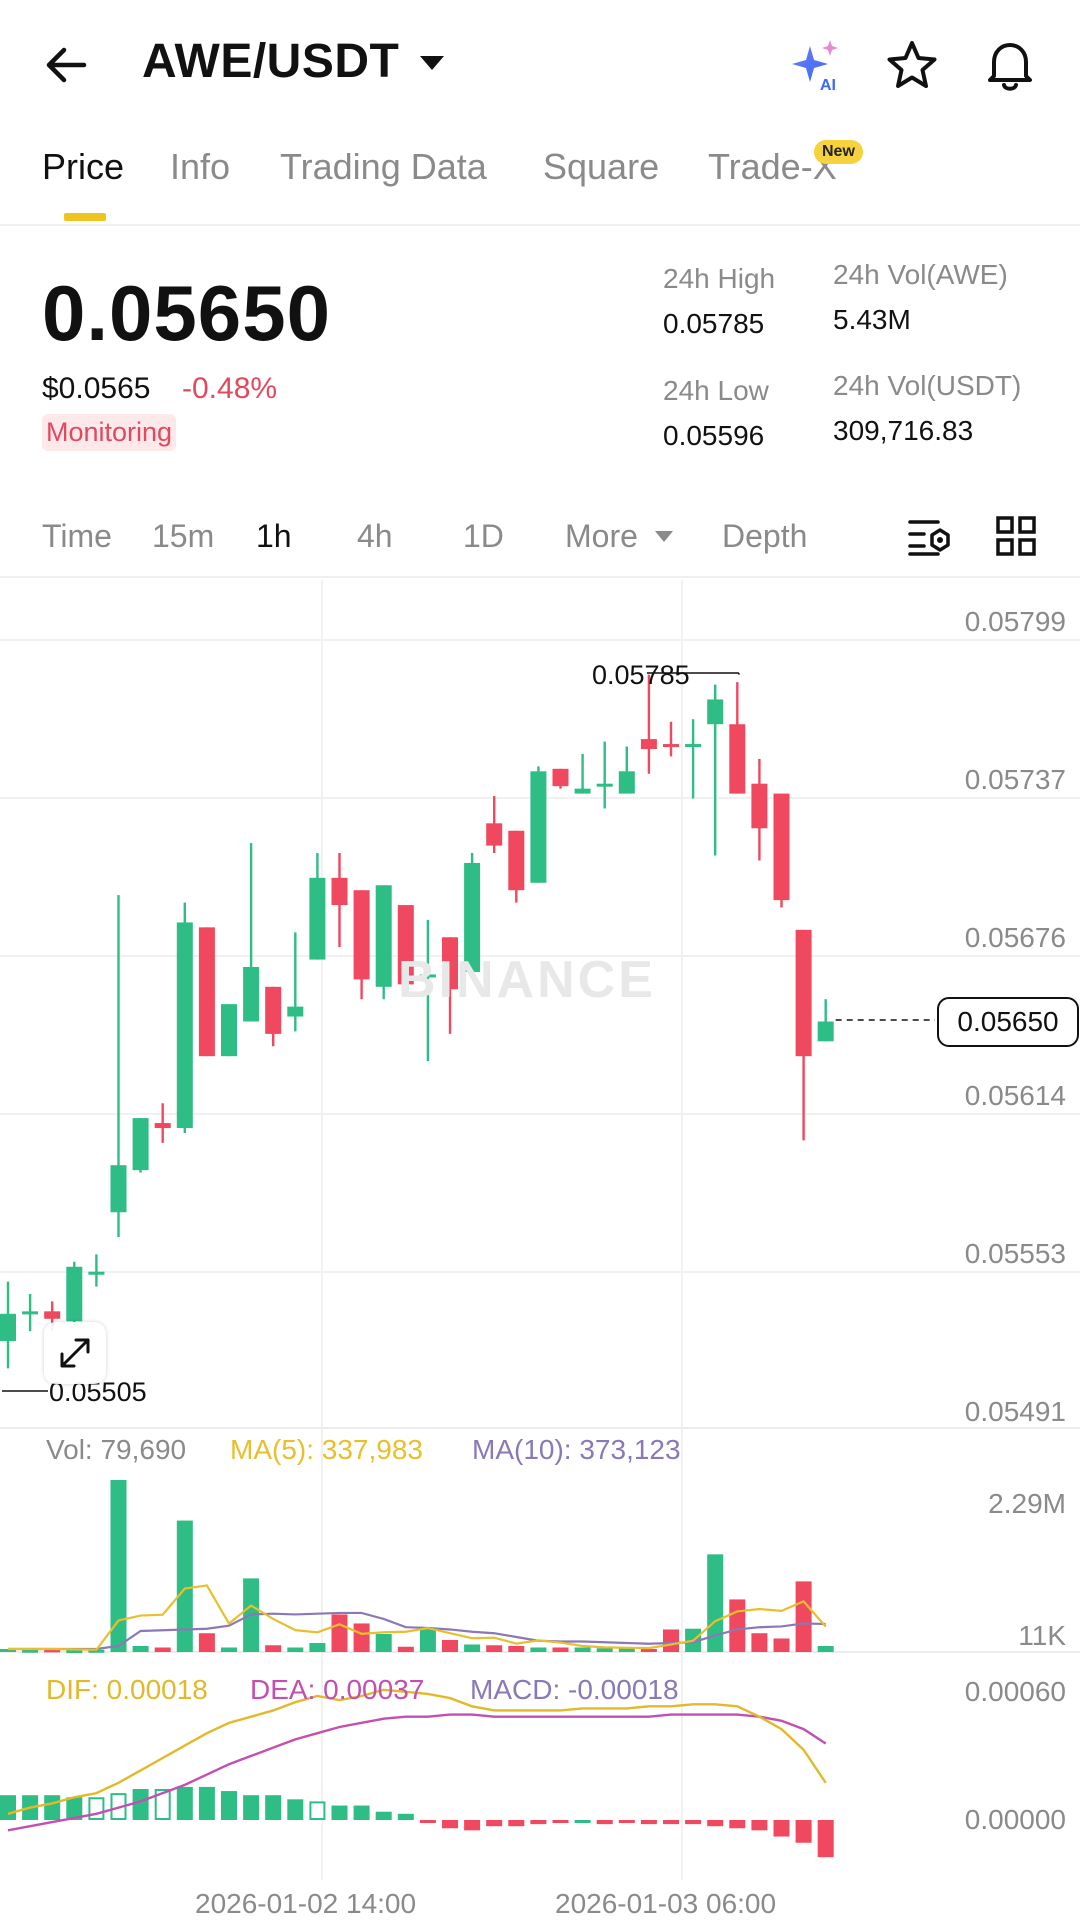  What do you see at coordinates (85, 217) in the screenshot?
I see `active-tab-indicator` at bounding box center [85, 217].